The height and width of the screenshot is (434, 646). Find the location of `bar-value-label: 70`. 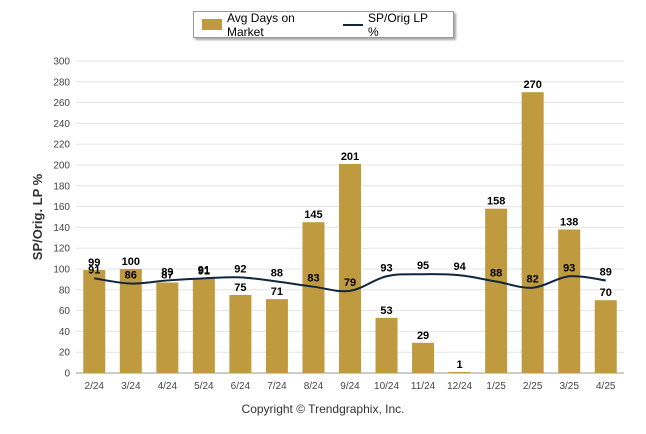

bar-value-label: 70 is located at coordinates (606, 293).